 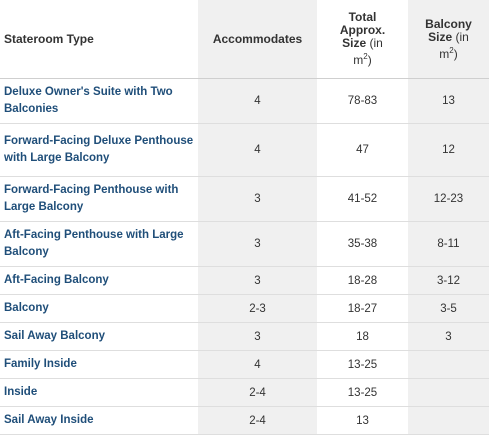 I want to click on accommodates-cell: 2-3, so click(x=257, y=308).